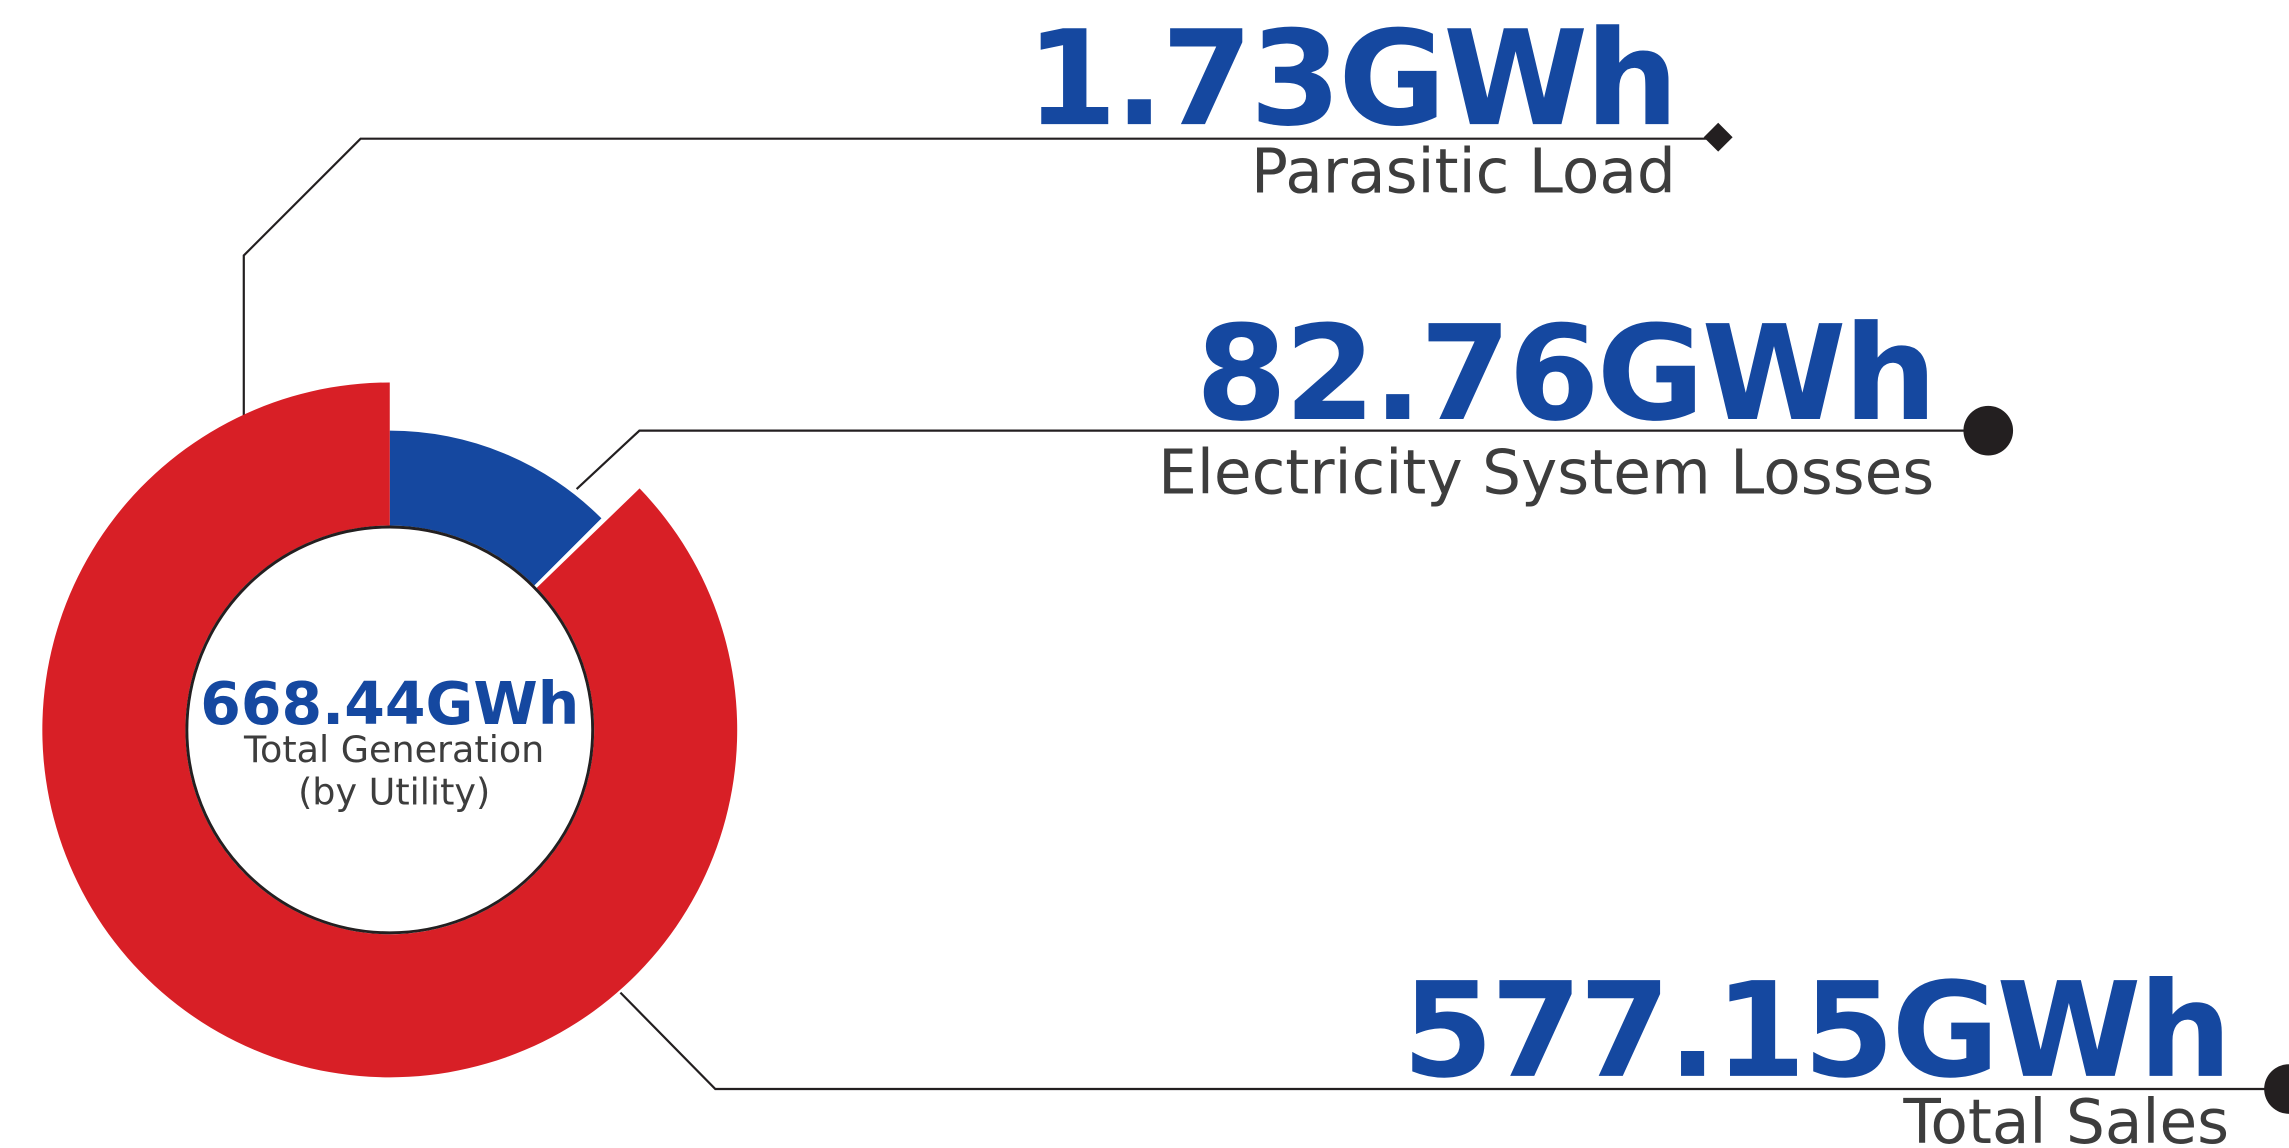  I want to click on category-label: Parasitic Load, so click(1463, 172).